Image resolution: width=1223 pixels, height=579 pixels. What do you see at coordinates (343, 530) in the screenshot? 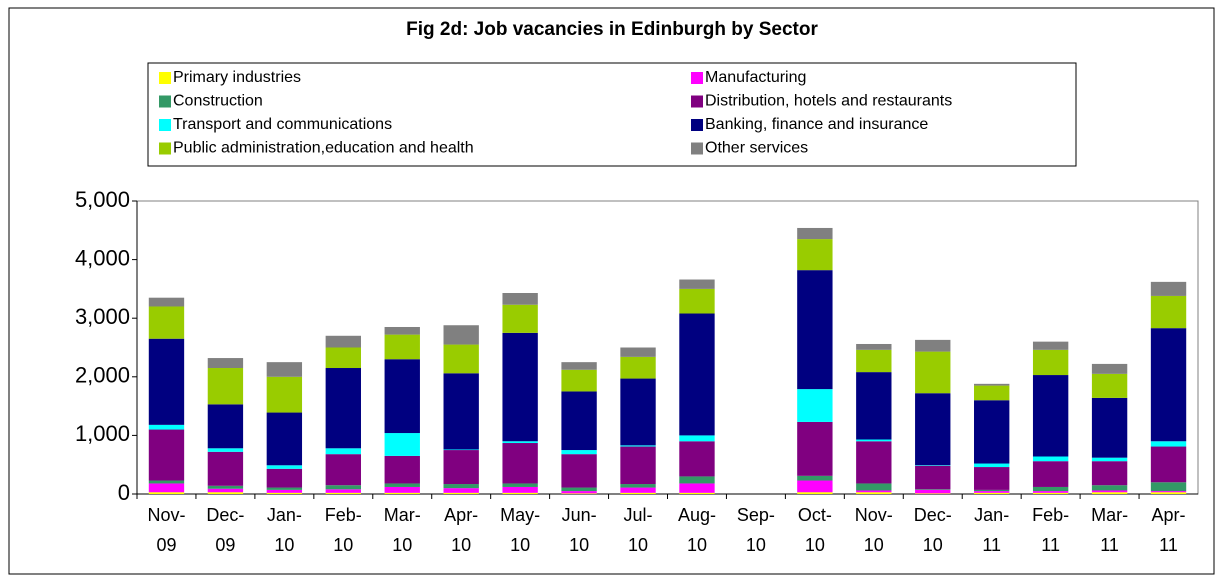
I see `x-tick-label: Feb-10` at bounding box center [343, 530].